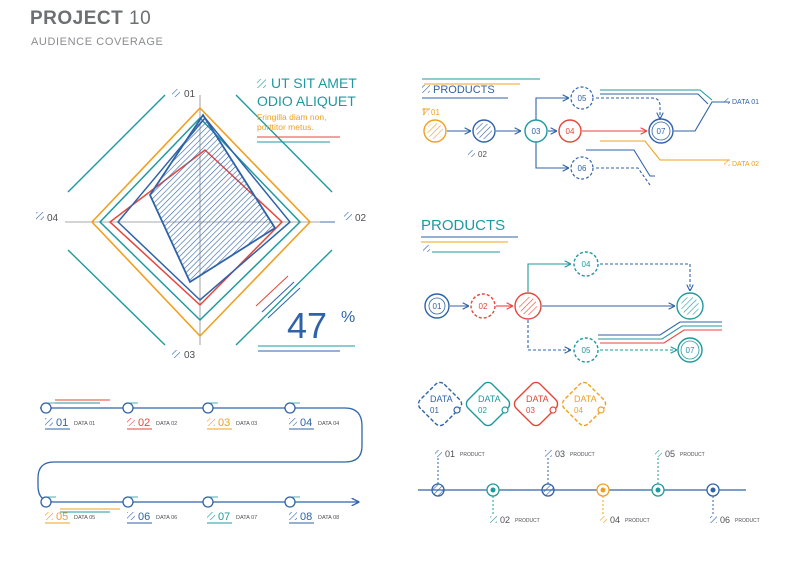 This screenshot has width=800, height=566. I want to click on flow2-node-04: 04, so click(586, 264).